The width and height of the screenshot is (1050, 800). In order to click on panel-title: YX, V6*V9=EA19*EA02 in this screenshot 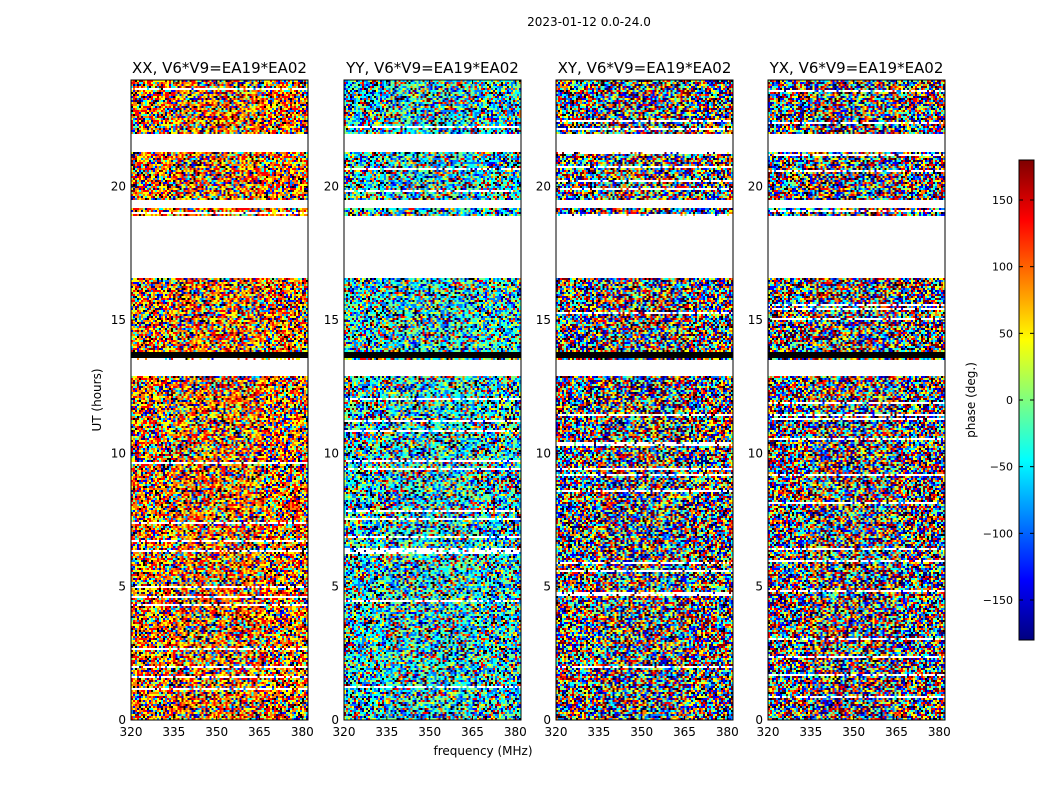, I will do `click(856, 68)`.